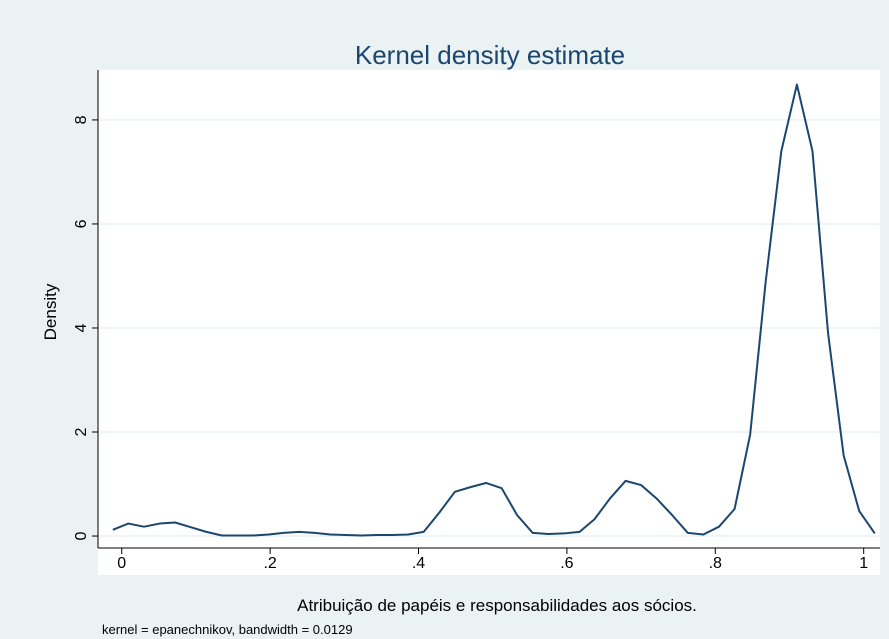  Describe the element at coordinates (50, 311) in the screenshot. I see `y-axis-label: Density` at that location.